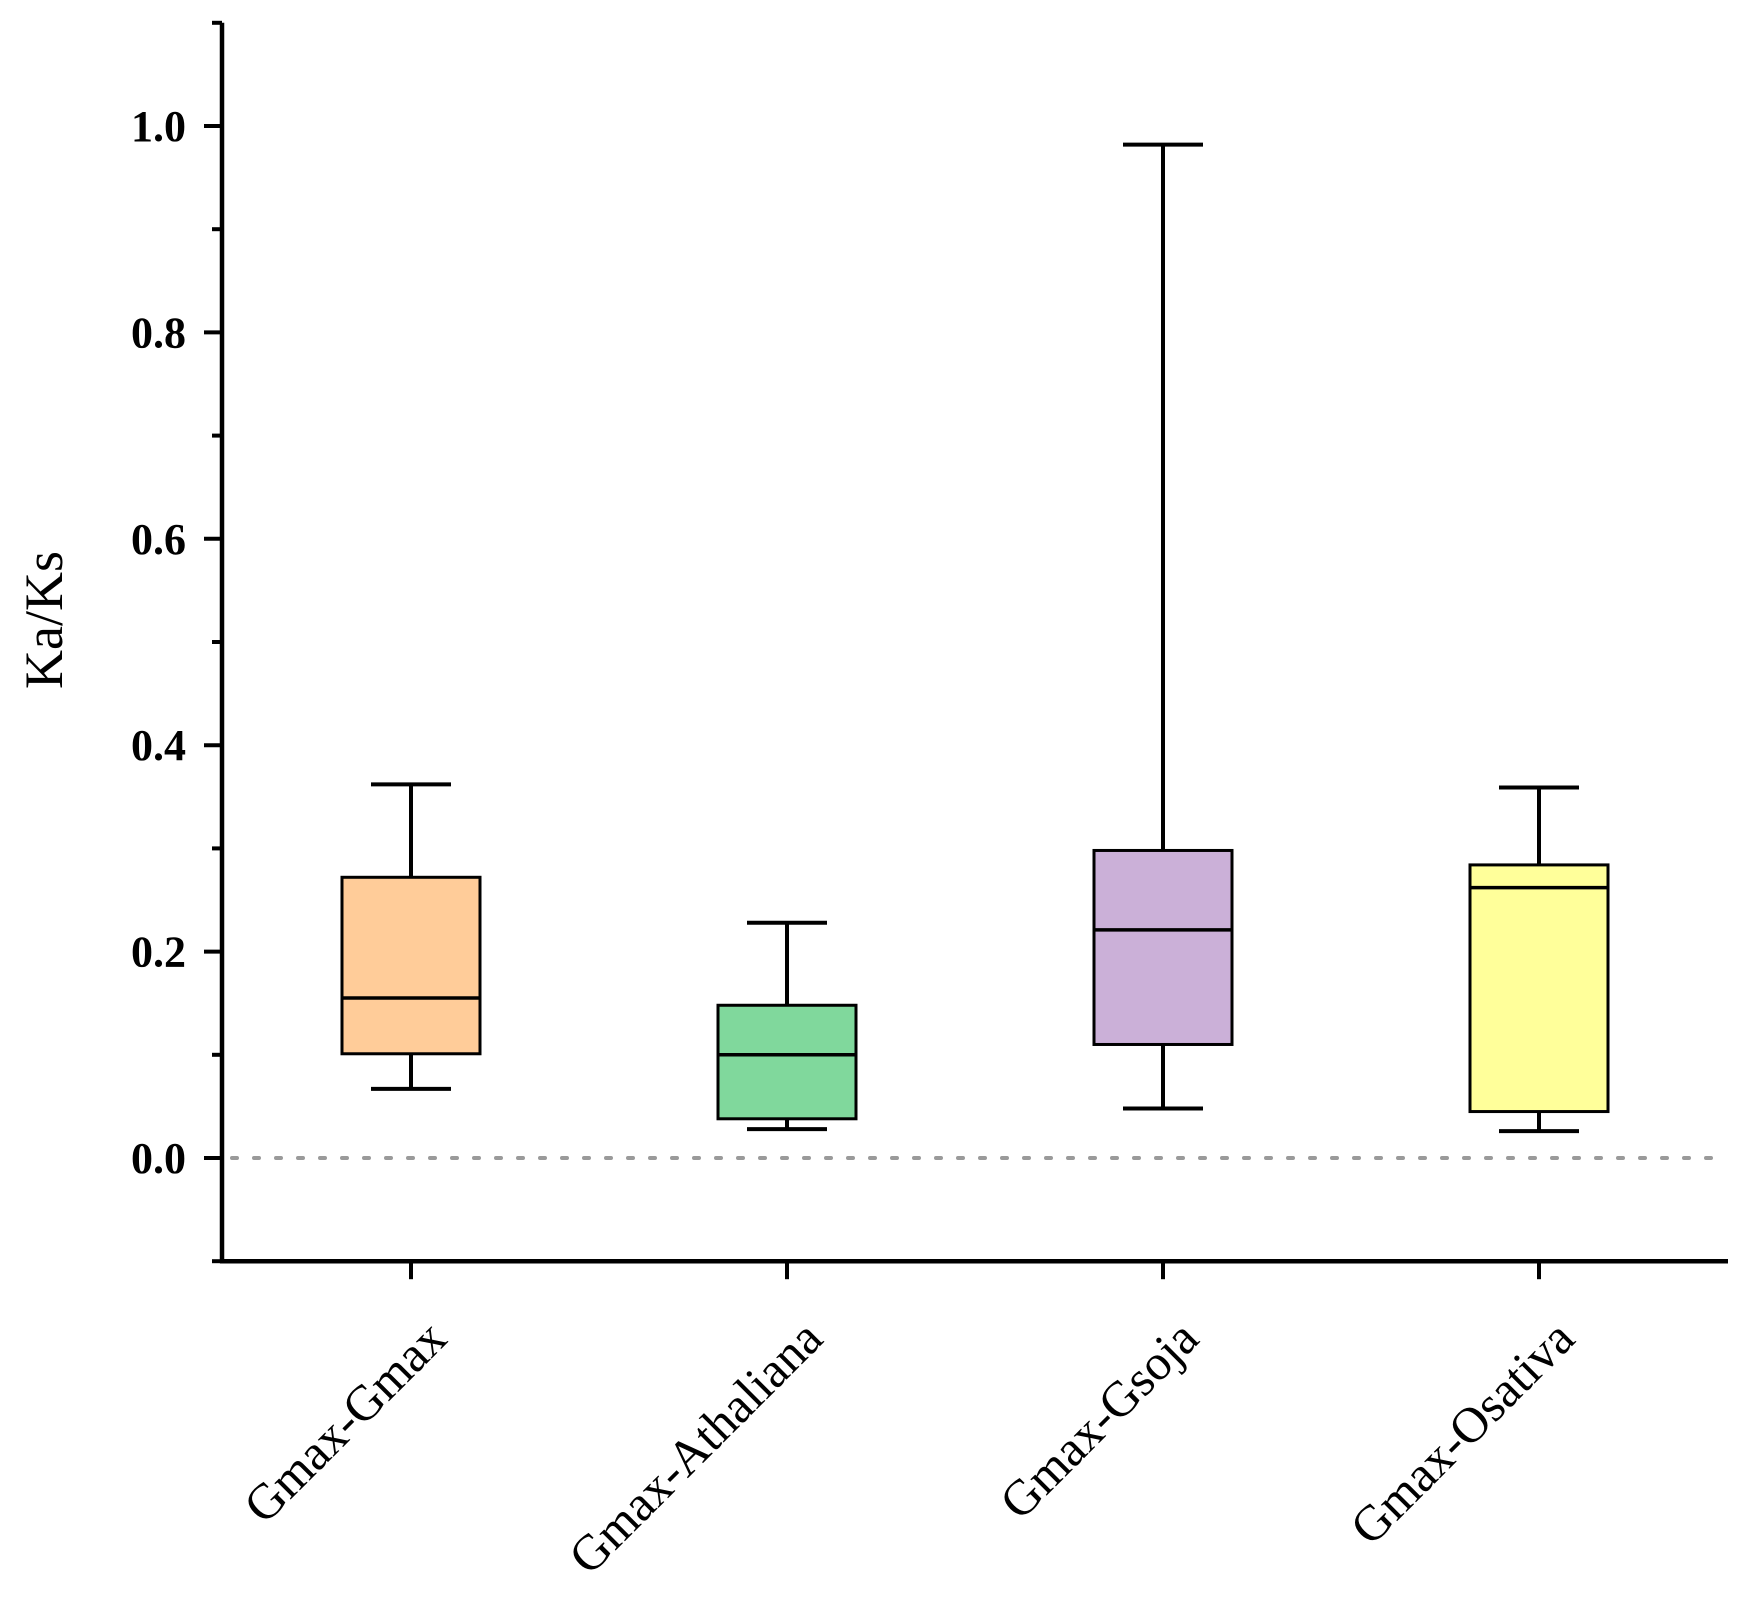 The image size is (1744, 1614). I want to click on x-category-label: Gmax-Gsoja, so click(1099, 1419).